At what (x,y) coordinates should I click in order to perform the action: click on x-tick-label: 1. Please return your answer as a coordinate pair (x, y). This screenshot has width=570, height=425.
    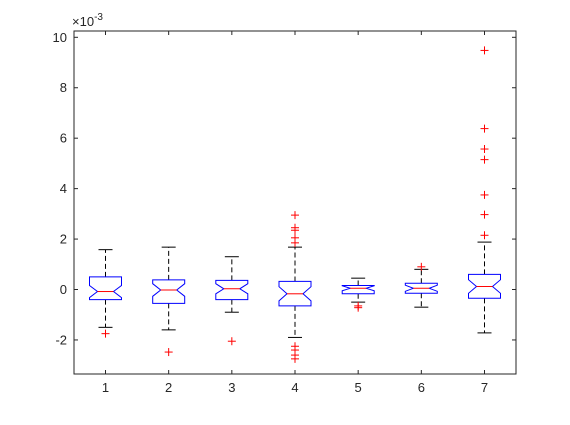
    Looking at the image, I should click on (105, 387).